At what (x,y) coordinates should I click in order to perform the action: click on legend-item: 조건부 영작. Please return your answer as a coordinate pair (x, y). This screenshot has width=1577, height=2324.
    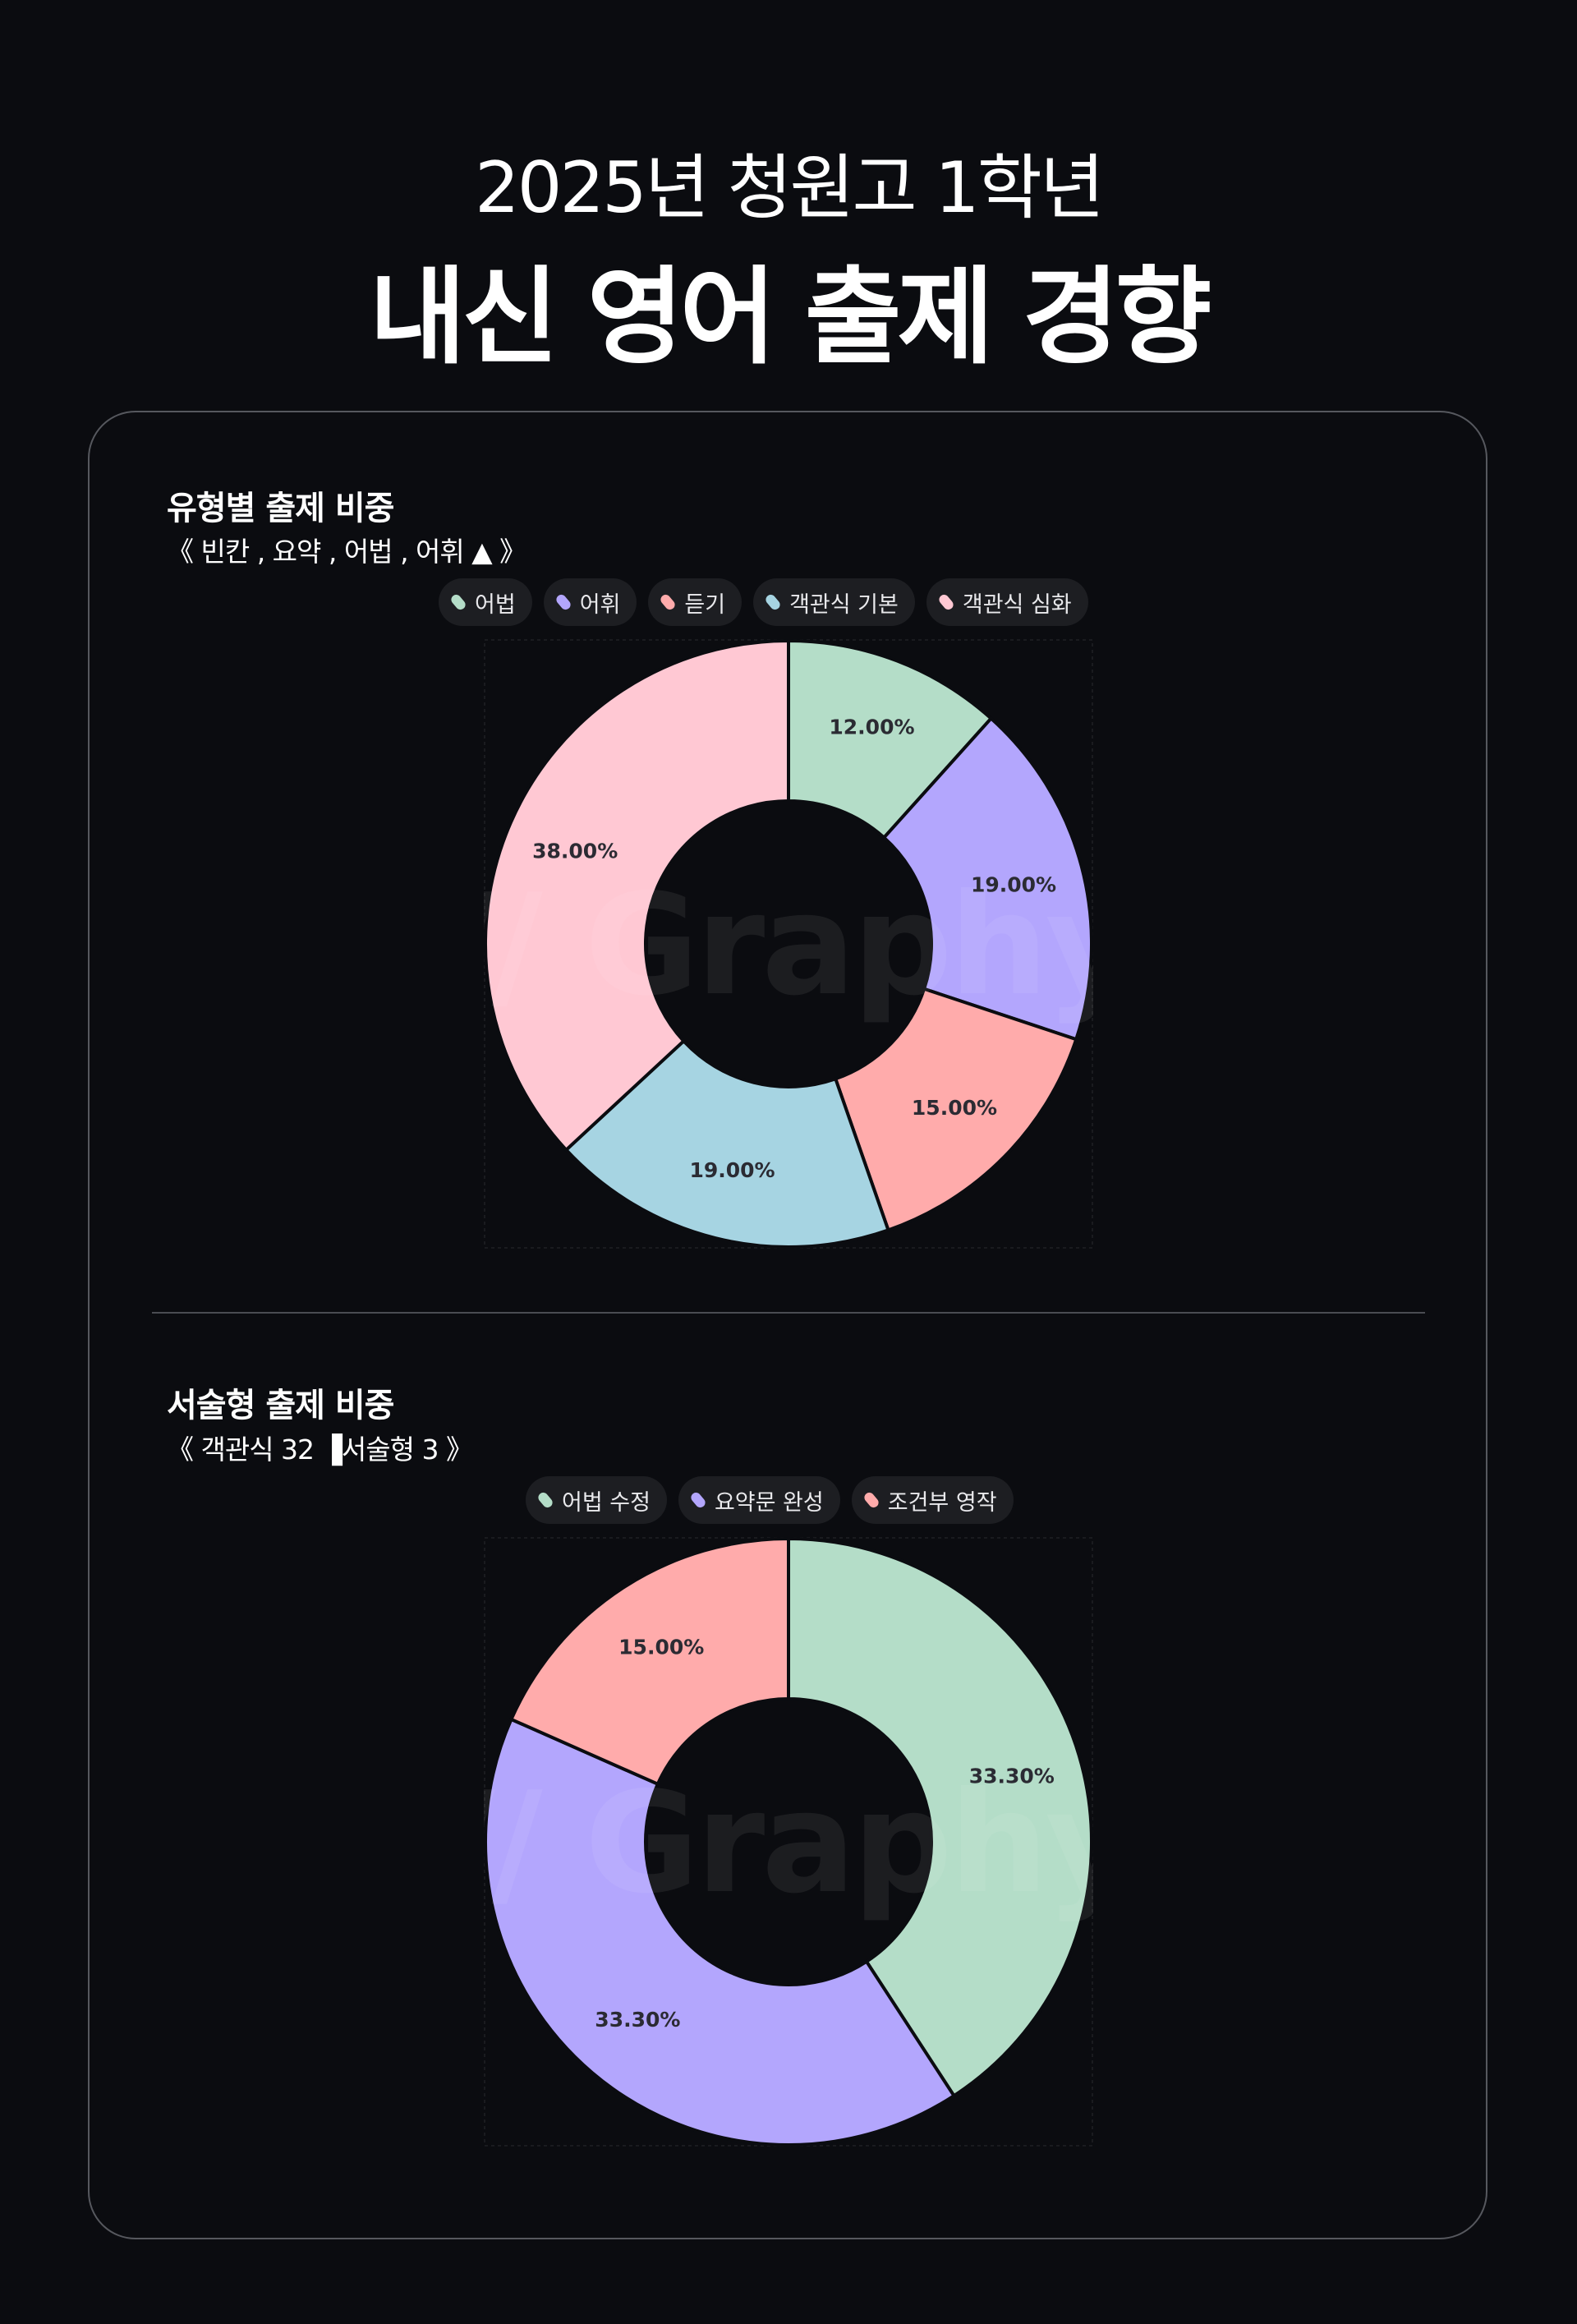
    Looking at the image, I should click on (933, 1500).